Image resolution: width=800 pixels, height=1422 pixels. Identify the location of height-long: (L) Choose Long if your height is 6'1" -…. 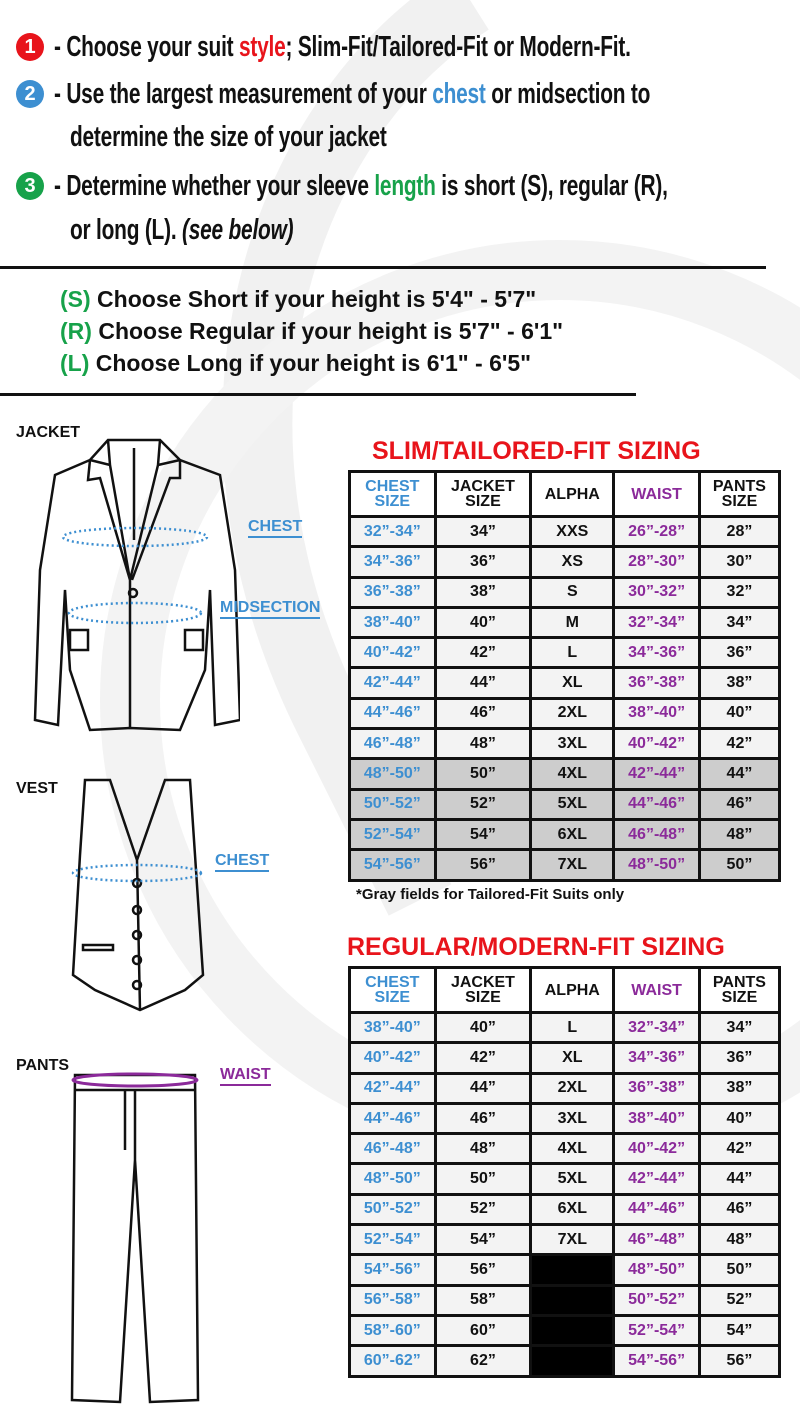
(295, 363).